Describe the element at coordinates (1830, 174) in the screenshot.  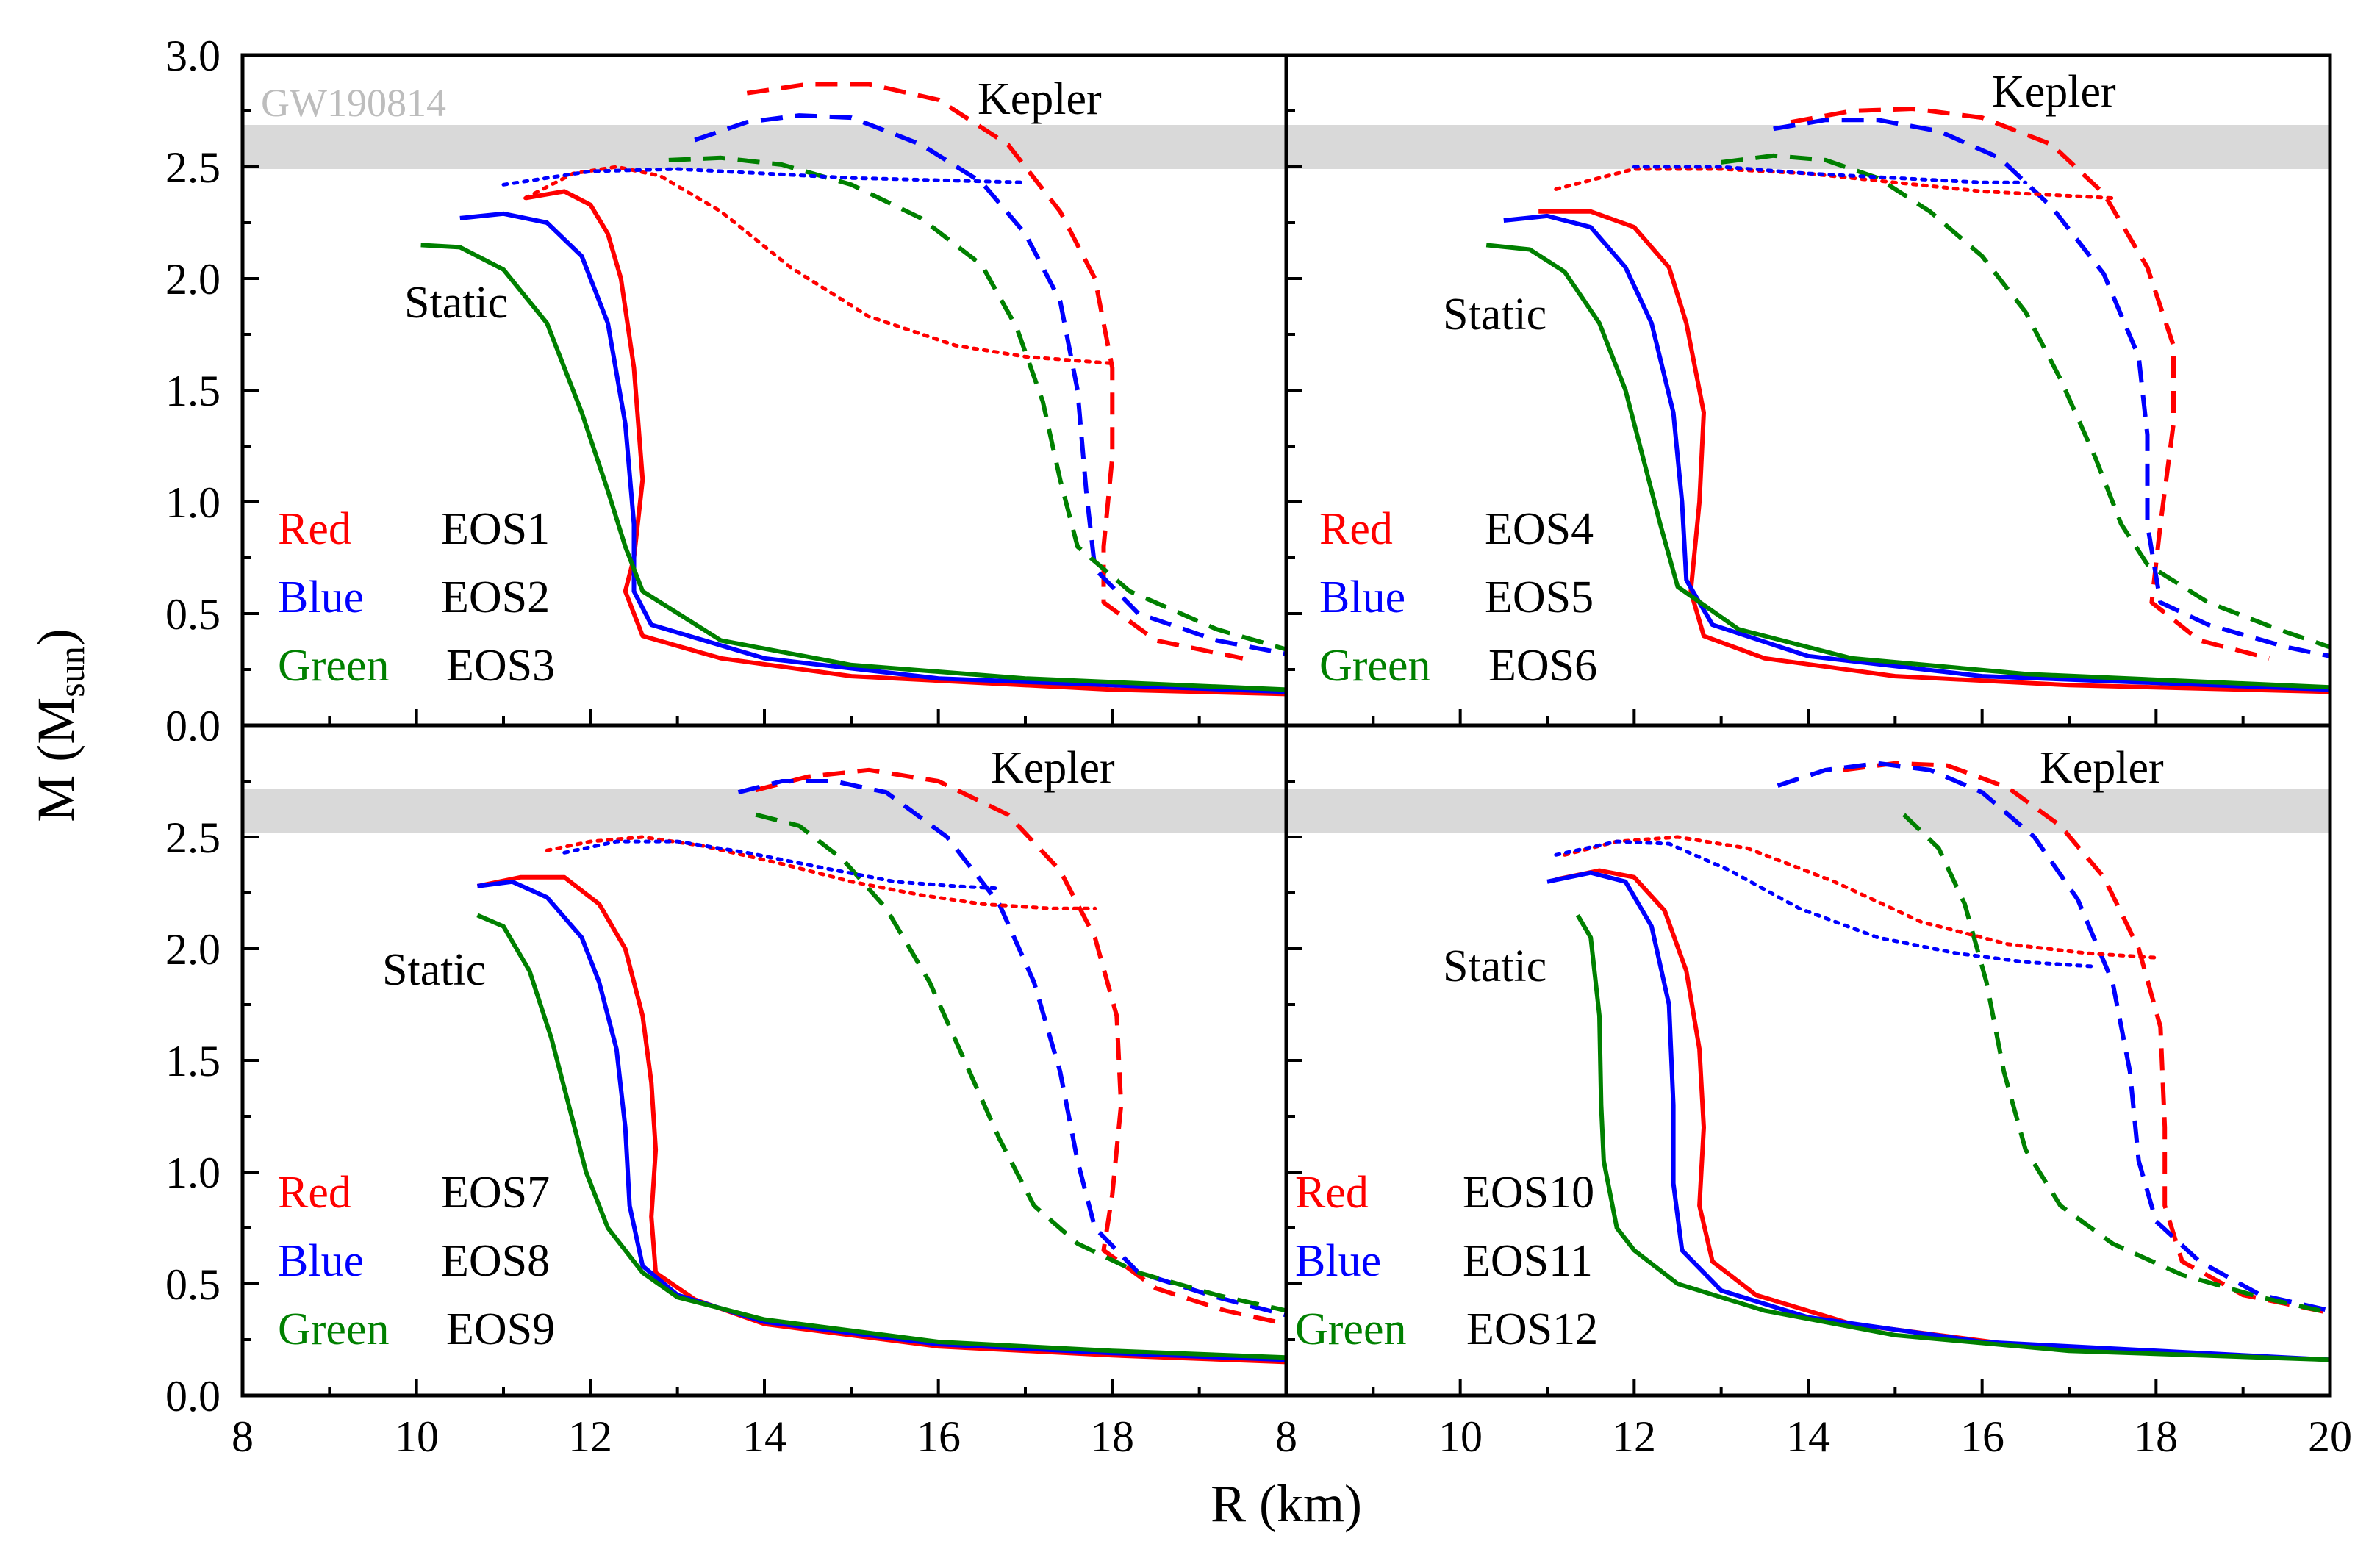
I see `series-line-eos5-connector` at that location.